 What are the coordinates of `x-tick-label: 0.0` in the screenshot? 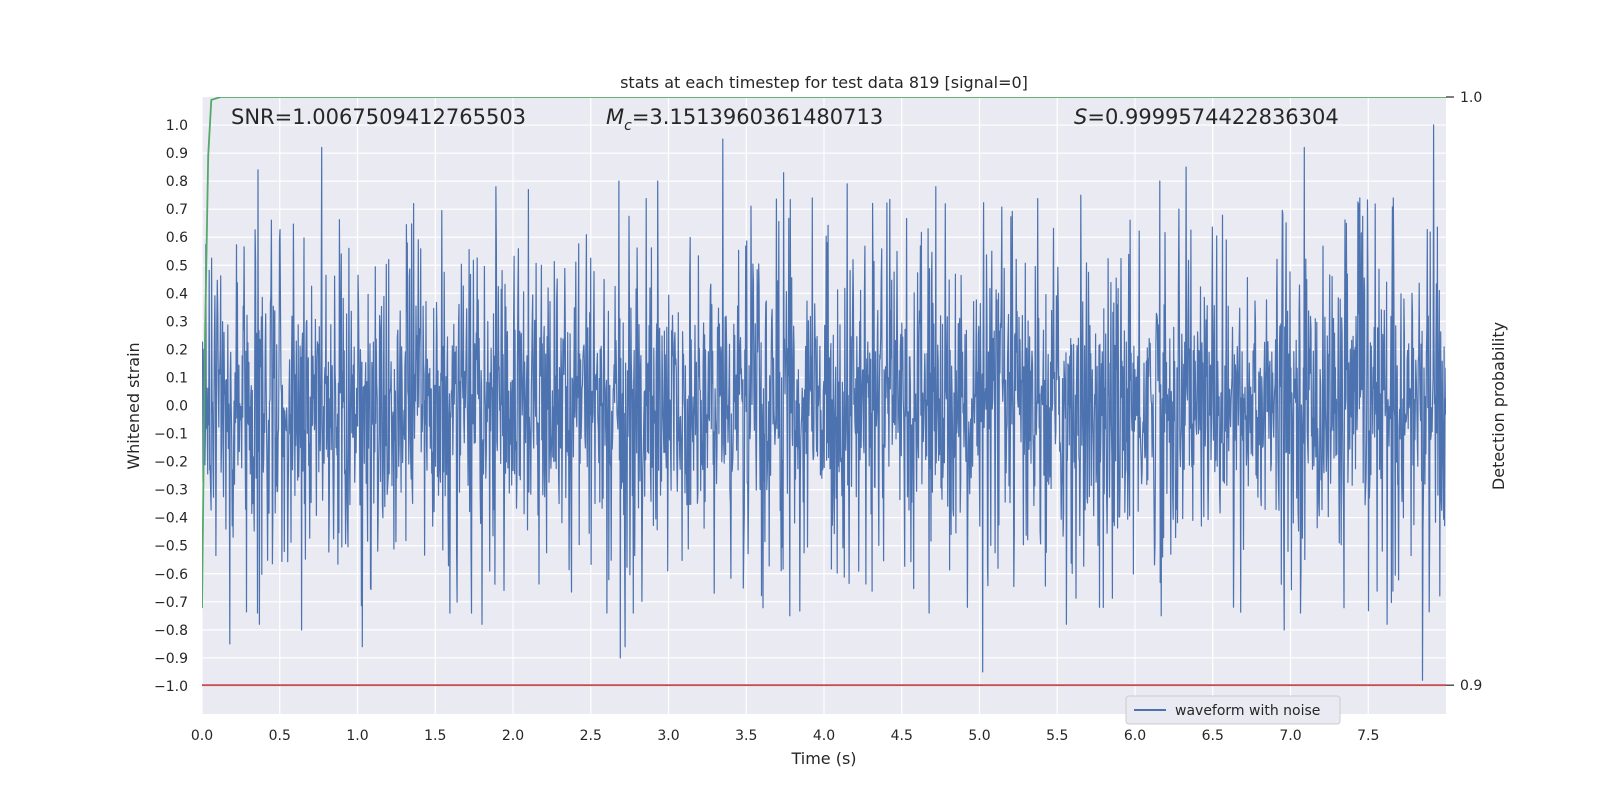 It's located at (202, 736).